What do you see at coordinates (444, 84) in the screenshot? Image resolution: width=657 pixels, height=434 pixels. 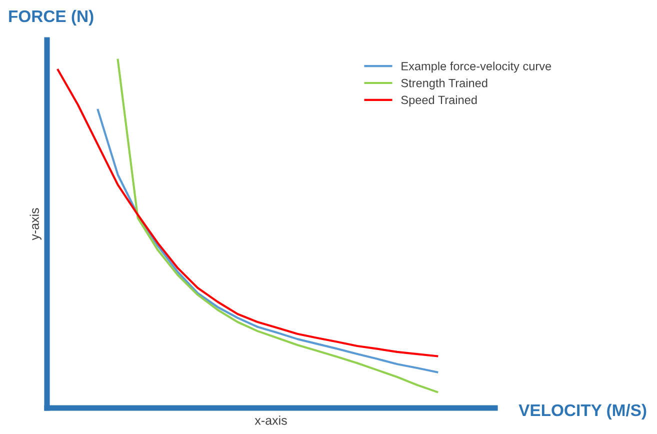 I see `legend-label: Strength Trained` at bounding box center [444, 84].